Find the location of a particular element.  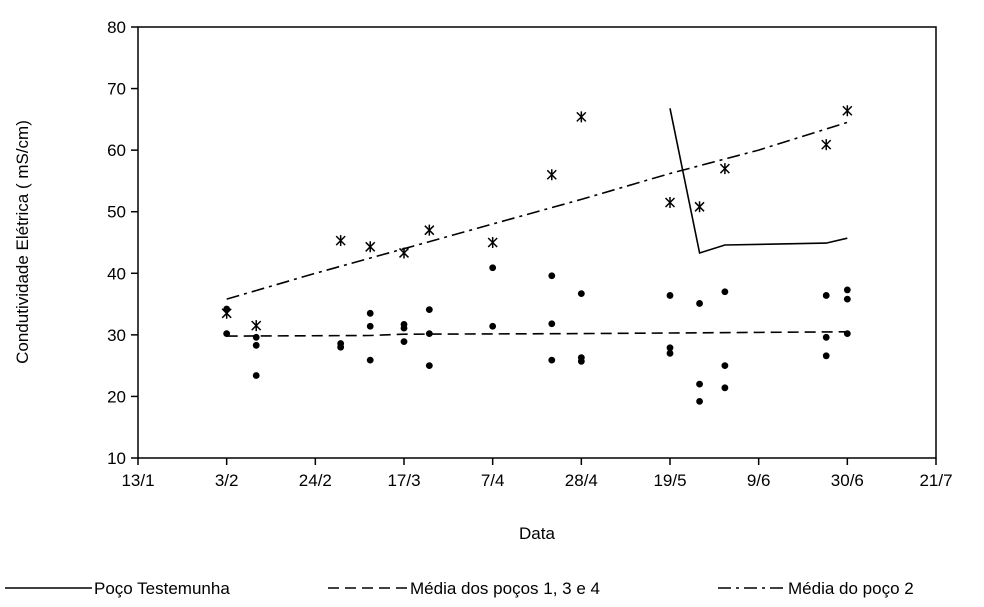

x-tick-label: 7/4 is located at coordinates (493, 480).